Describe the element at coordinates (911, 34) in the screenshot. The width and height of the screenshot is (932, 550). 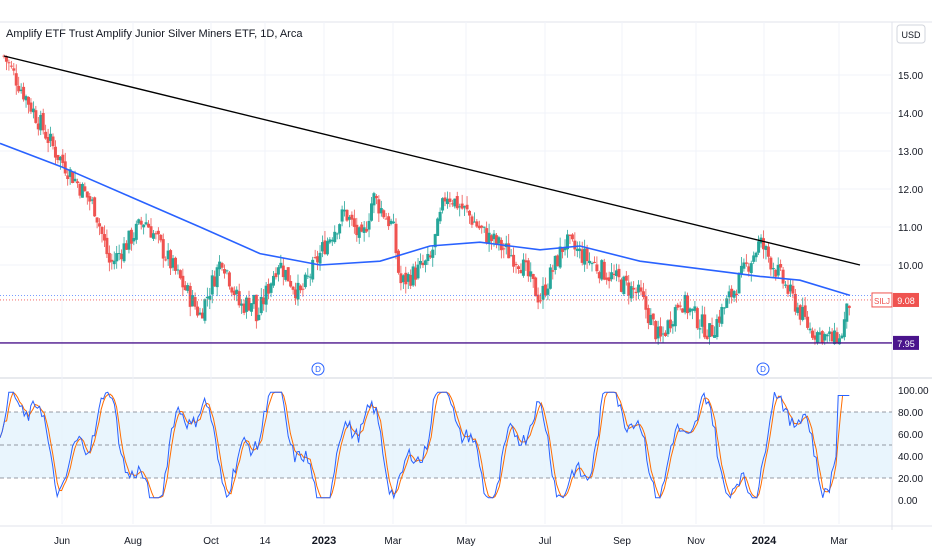
I see `currency-button: USD` at that location.